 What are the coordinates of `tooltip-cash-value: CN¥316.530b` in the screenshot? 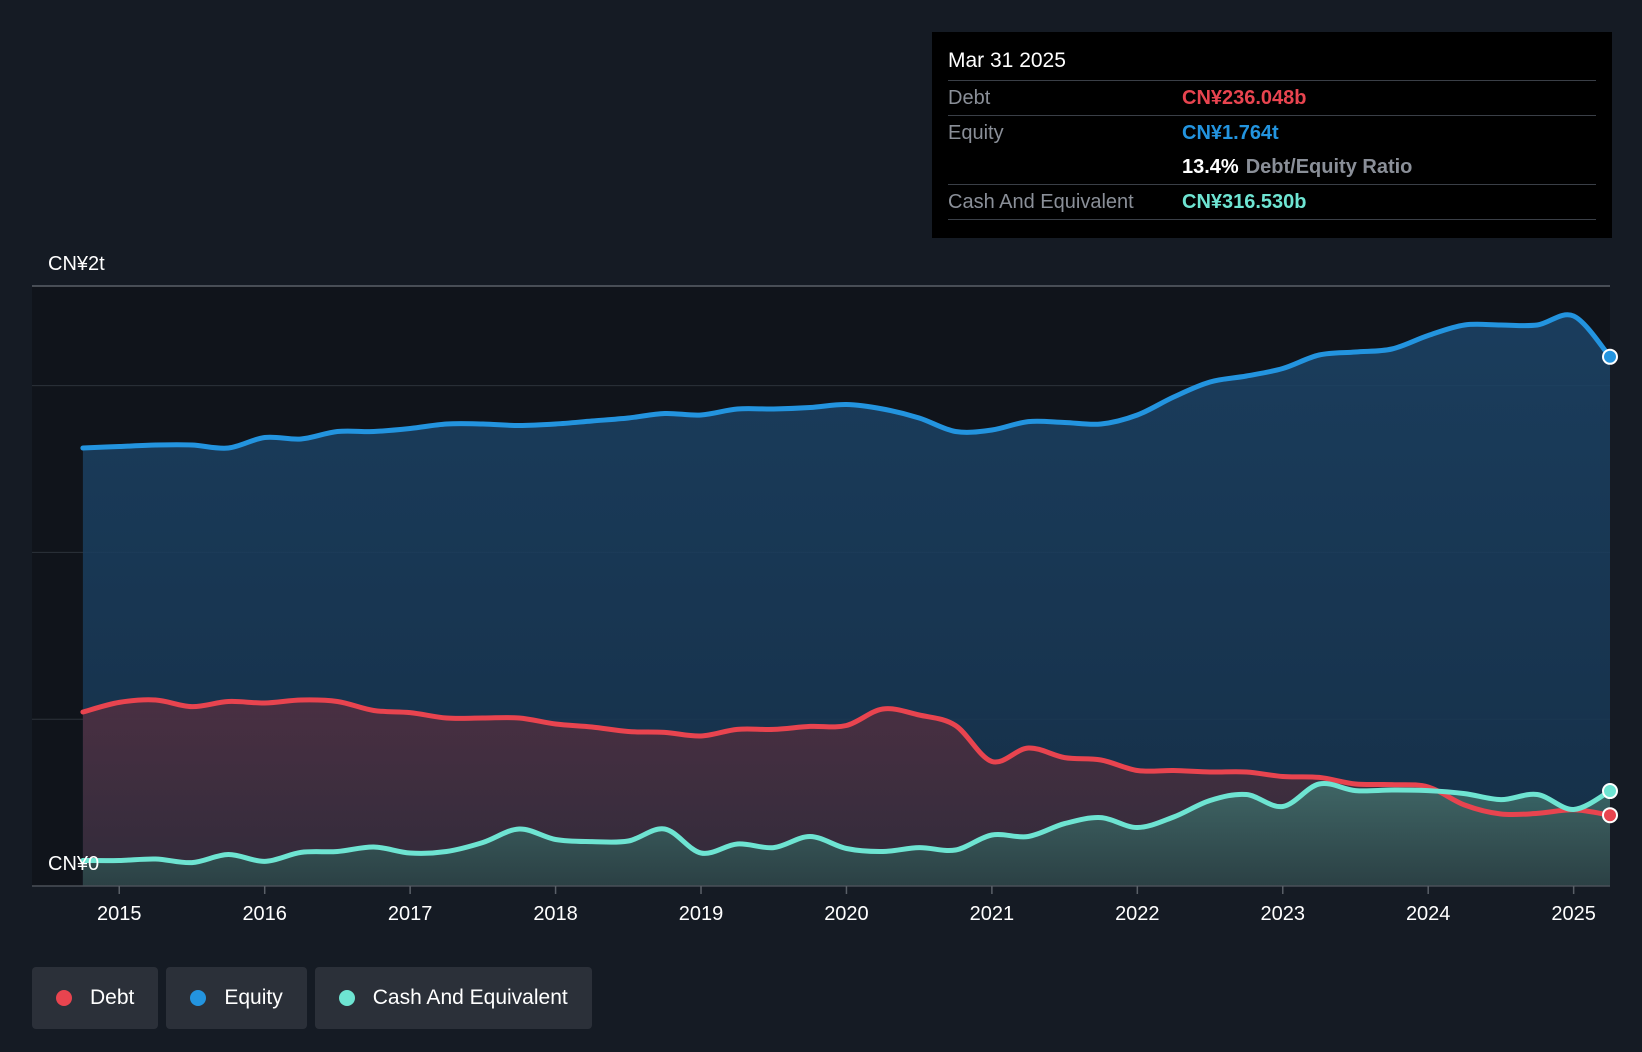 It's located at (1244, 201).